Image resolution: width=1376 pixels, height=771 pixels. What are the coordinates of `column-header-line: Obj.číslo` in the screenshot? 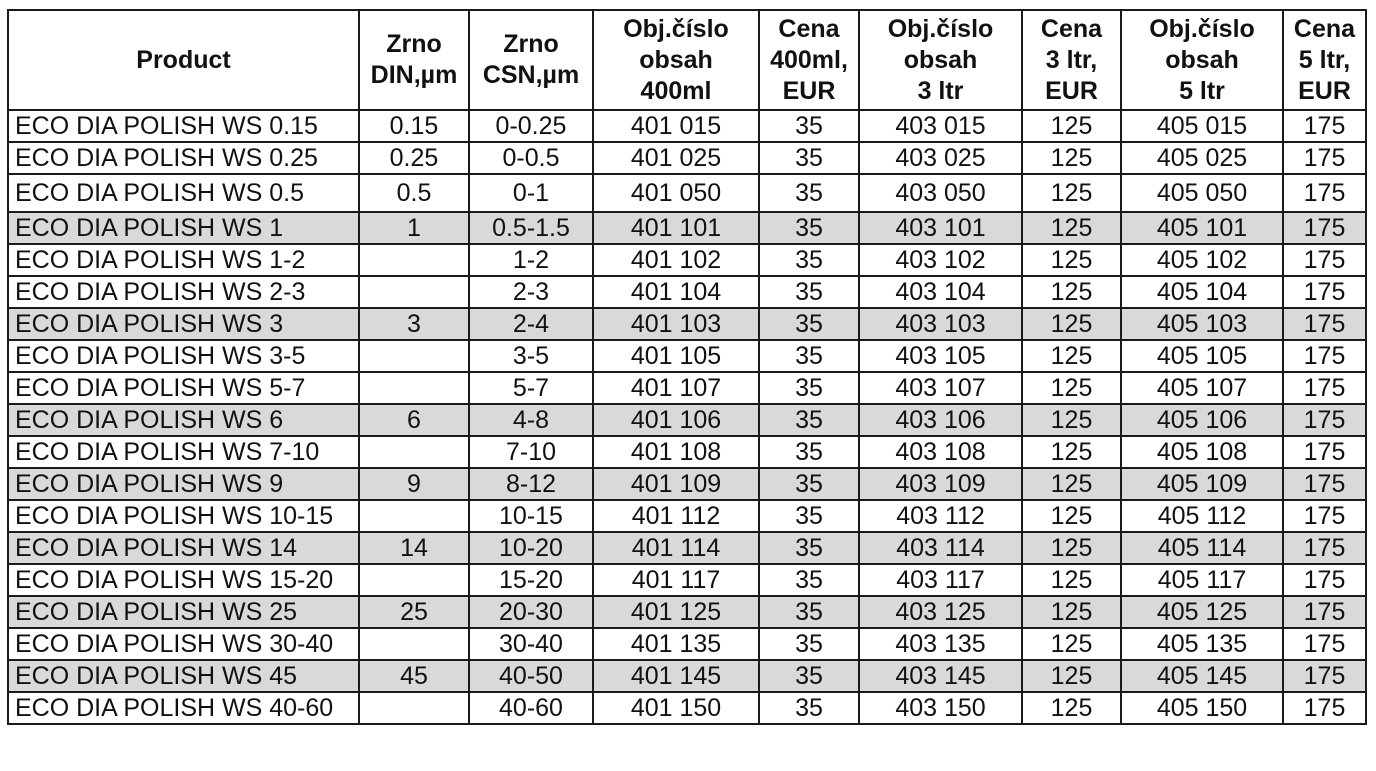 It's located at (940, 28).